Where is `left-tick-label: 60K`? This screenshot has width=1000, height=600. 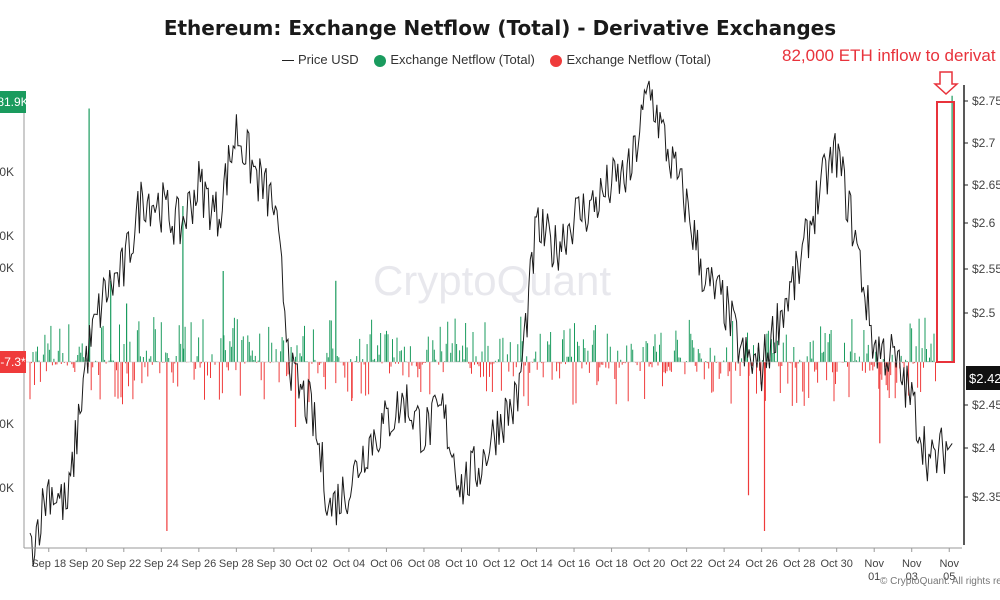
left-tick-label: 60K is located at coordinates (7, 172).